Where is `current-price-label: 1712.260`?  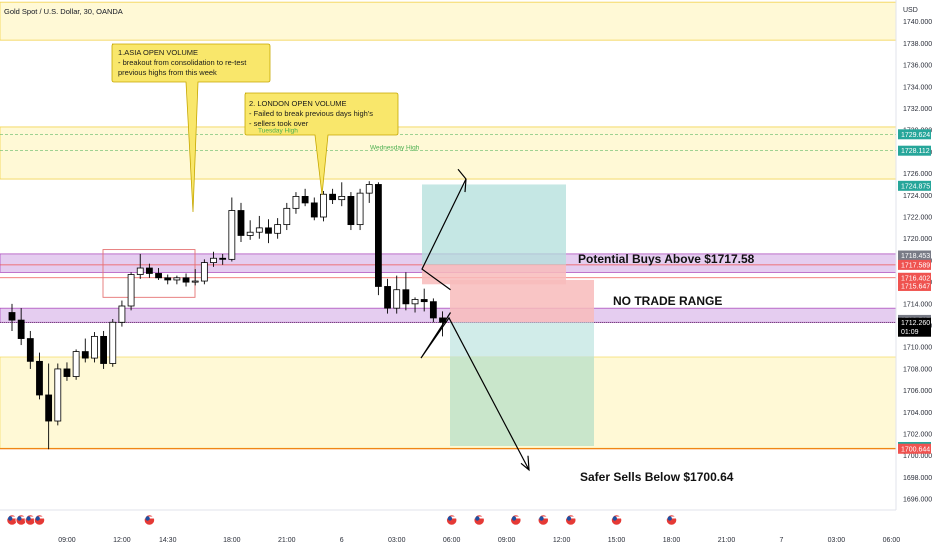
current-price-label: 1712.260 is located at coordinates (915, 323).